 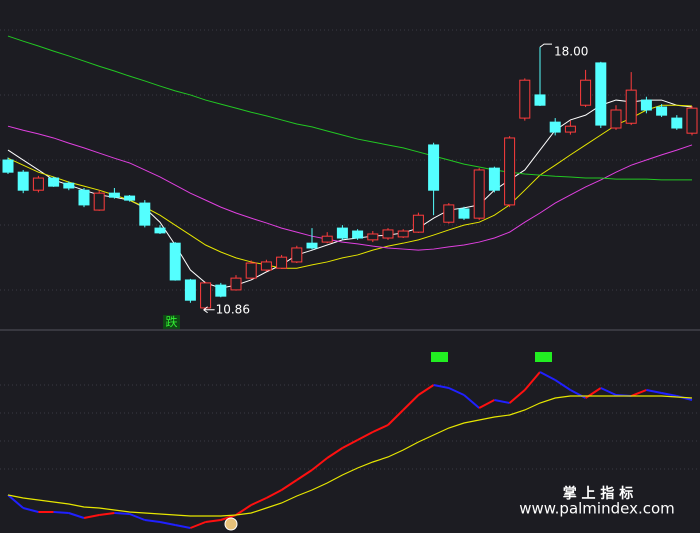 I want to click on annotation-label: 10.86, so click(x=233, y=309).